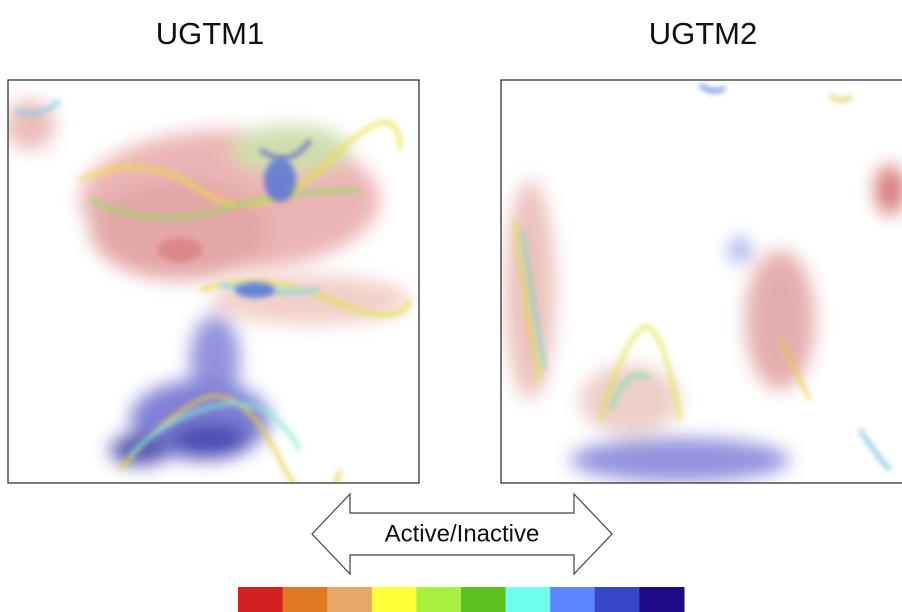 The width and height of the screenshot is (902, 612). I want to click on double-arrow, so click(462, 534).